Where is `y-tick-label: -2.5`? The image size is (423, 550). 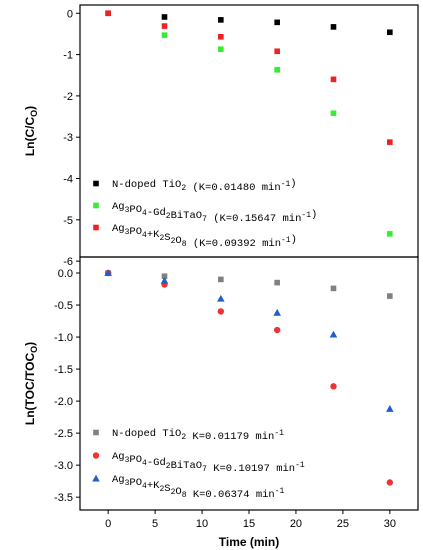 y-tick-label: -2.5 is located at coordinates (63, 434).